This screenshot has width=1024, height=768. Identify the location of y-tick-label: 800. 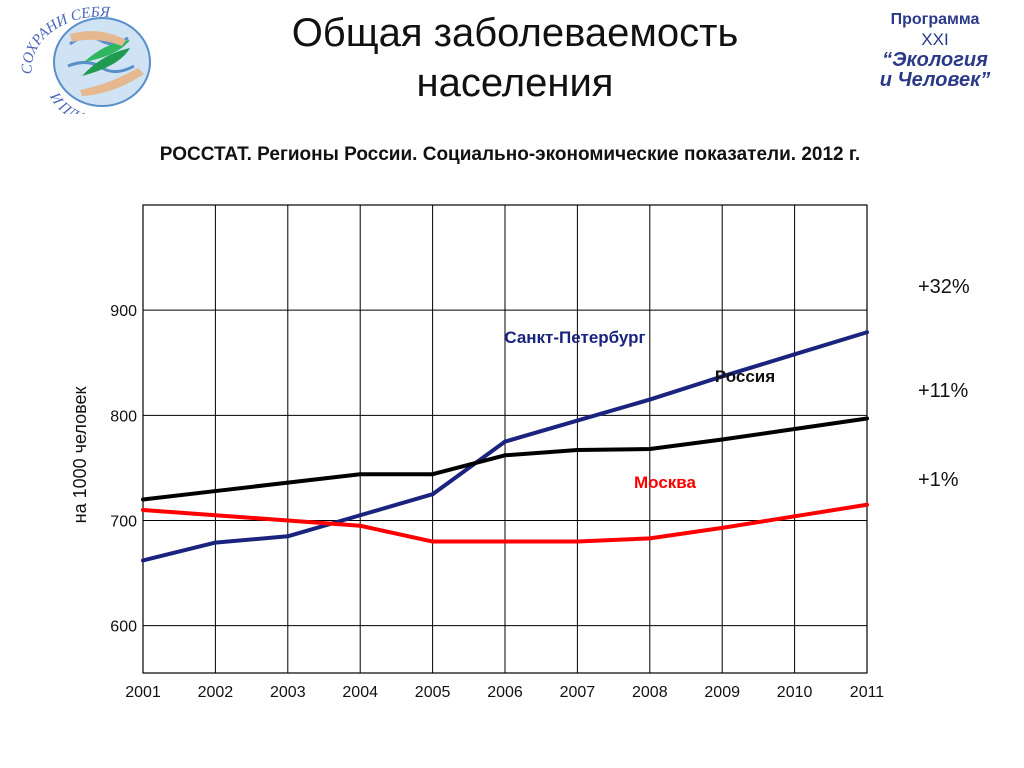
(123, 416).